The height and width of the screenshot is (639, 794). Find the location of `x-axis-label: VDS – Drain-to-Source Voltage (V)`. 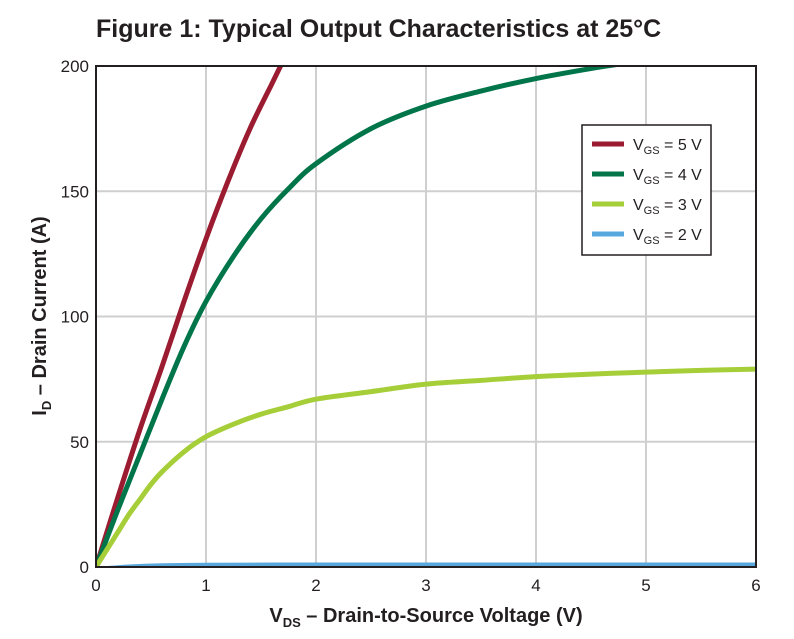

x-axis-label: VDS – Drain-to-Source Voltage (V) is located at coordinates (425, 617).